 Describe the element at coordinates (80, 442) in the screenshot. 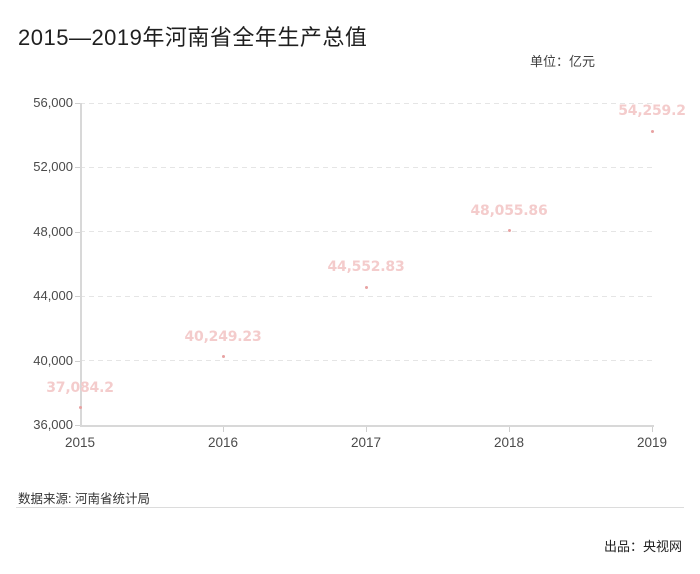

I see `x-tick-label: 2015` at that location.